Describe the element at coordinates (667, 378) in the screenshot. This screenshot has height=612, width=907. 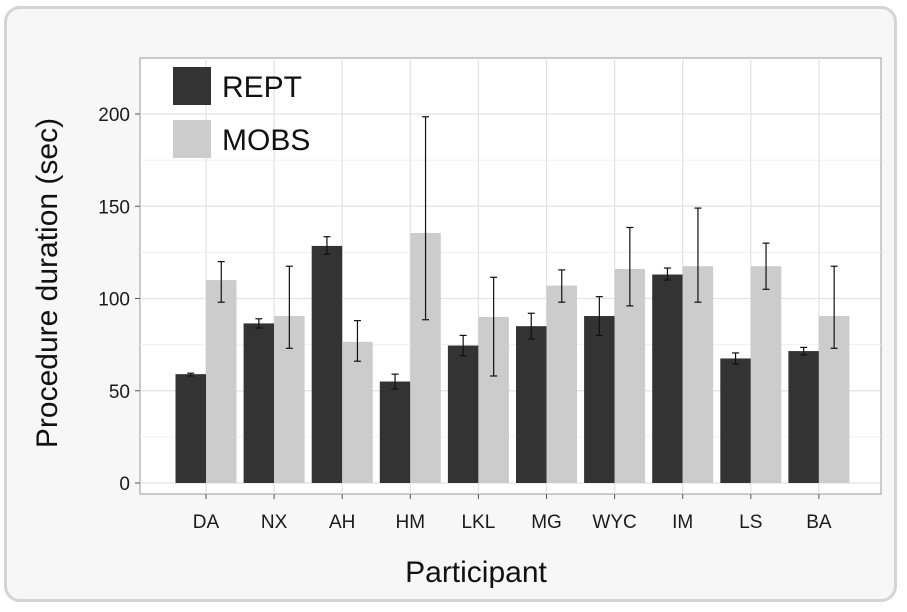
I see `bar-rept-im` at that location.